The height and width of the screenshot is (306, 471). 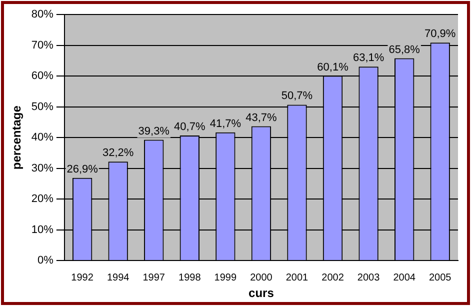 I want to click on y-axis-title: percentage, so click(x=17, y=137).